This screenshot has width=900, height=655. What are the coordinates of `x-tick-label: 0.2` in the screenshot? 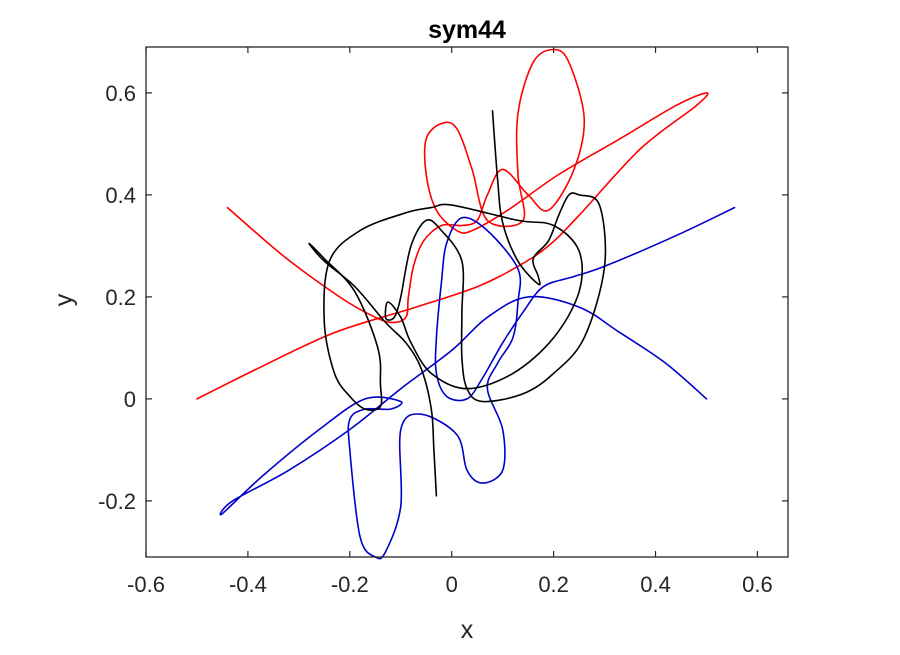 It's located at (553, 584).